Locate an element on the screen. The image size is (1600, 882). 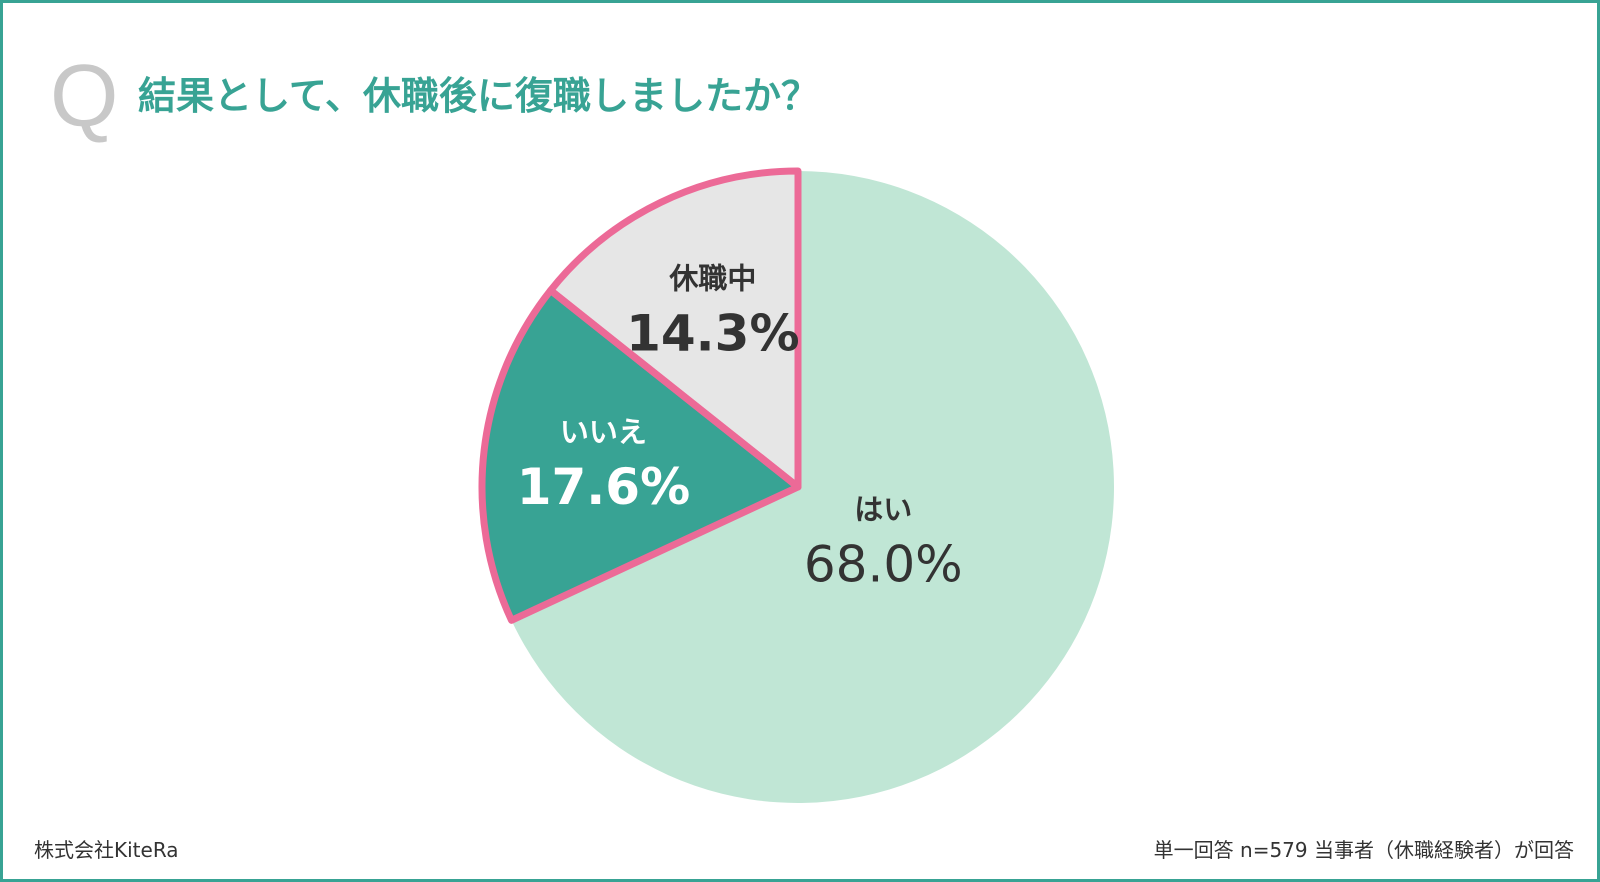
slice-label-2: いいえ is located at coordinates (603, 432).